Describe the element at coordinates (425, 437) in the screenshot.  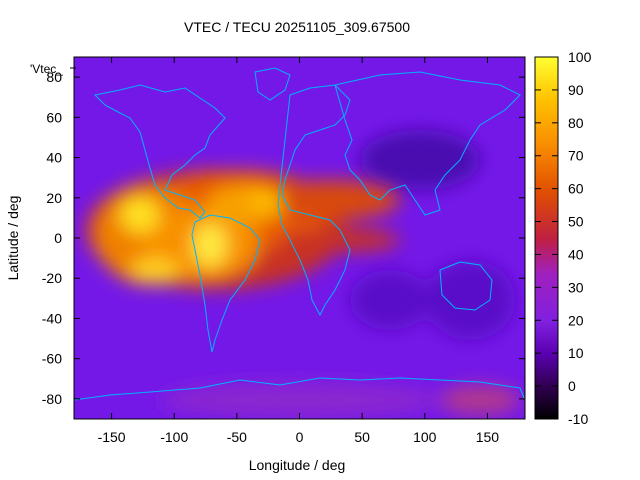
I see `x-tick-label: 100` at that location.